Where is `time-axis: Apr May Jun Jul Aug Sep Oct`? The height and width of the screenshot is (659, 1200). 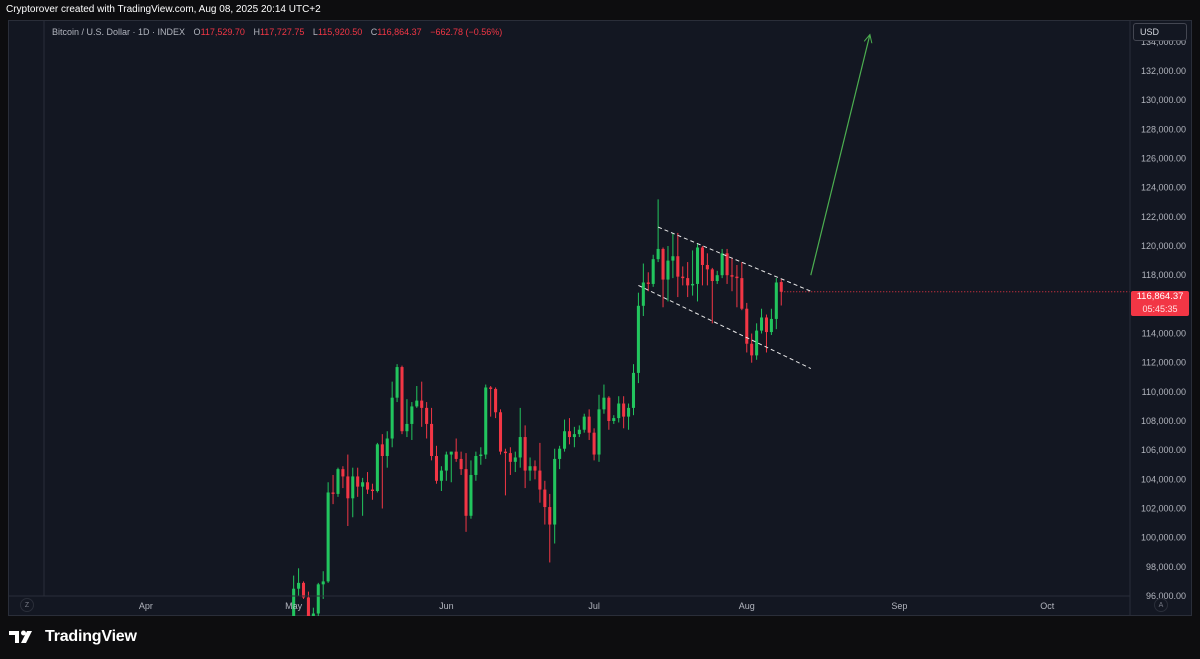
time-axis: Apr May Jun Jul Aug Sep Oct is located at coordinates (569, 603).